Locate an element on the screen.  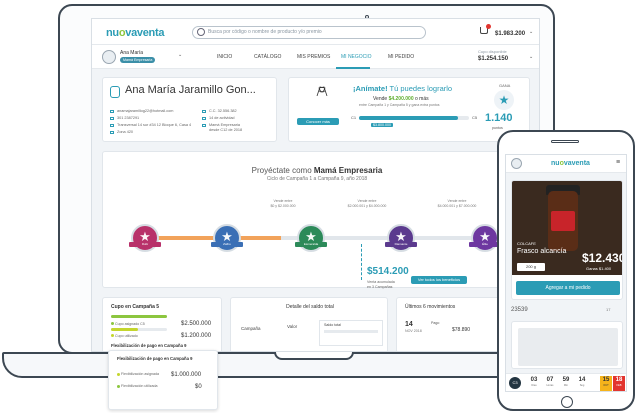
goal-subtitle: Vende $4.200.000 o más is located at coordinates (401, 99).